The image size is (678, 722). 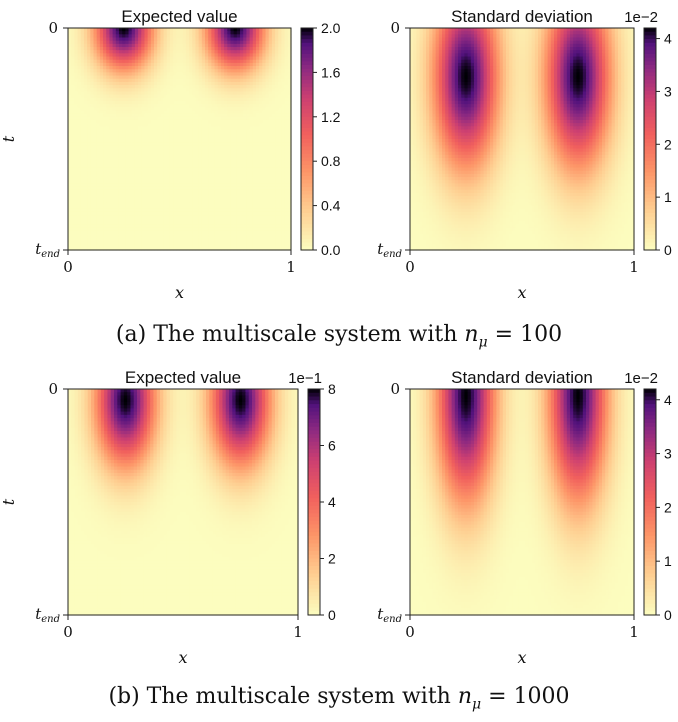 I want to click on y-tick-label: tend, so click(x=47, y=250).